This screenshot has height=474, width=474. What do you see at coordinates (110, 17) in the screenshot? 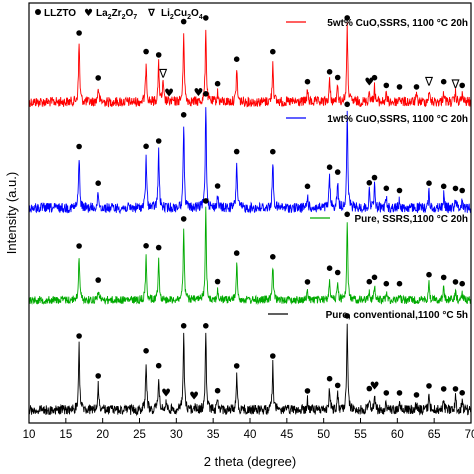
I see `la2zr2o7-sub-1: 2` at bounding box center [110, 17].